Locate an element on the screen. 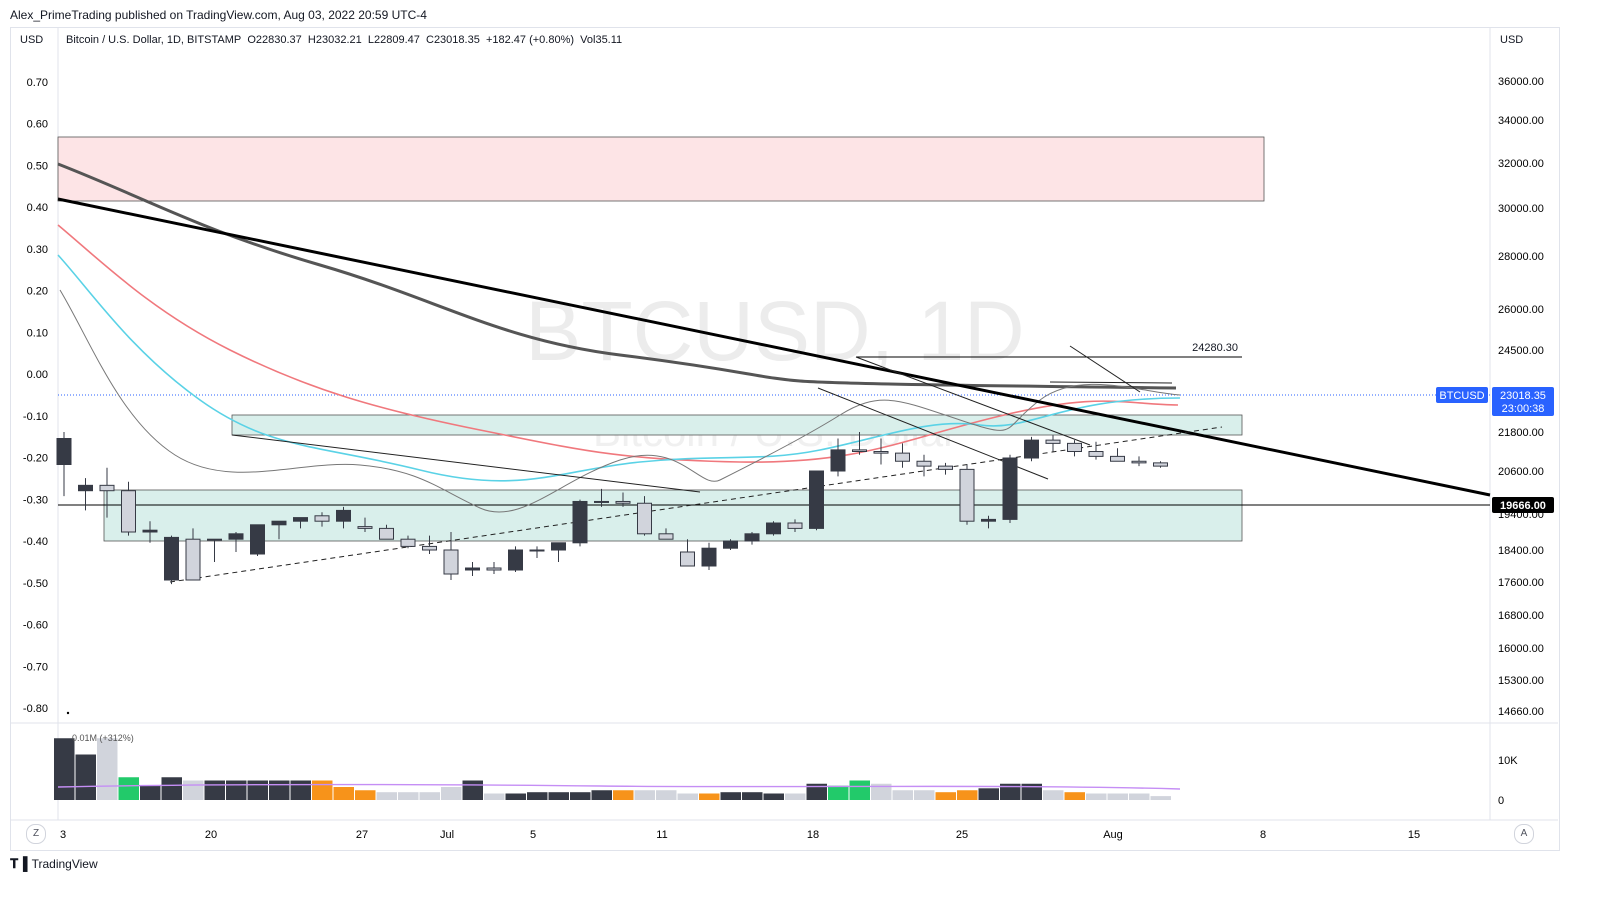  right-axis-tick: 21800.00 is located at coordinates (1521, 433).